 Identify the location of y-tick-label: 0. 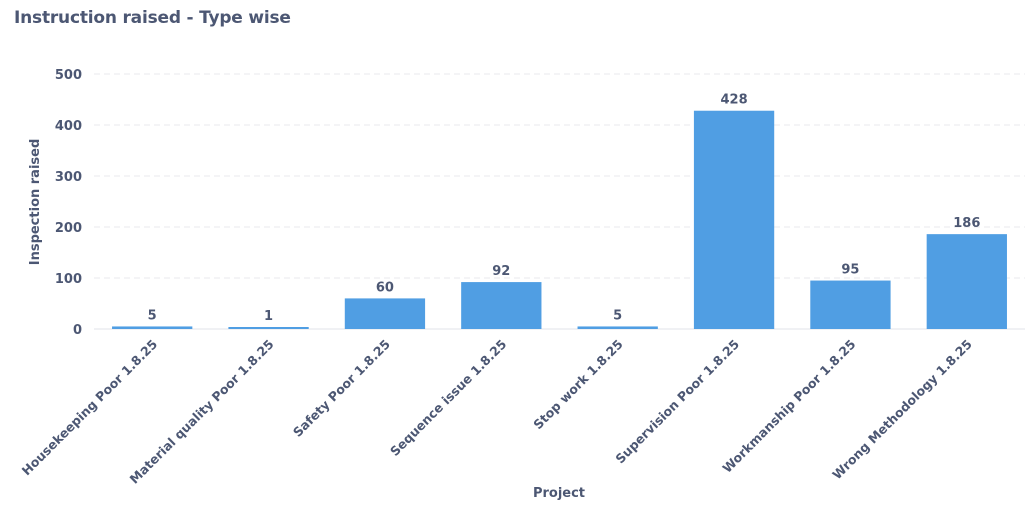
(77, 330).